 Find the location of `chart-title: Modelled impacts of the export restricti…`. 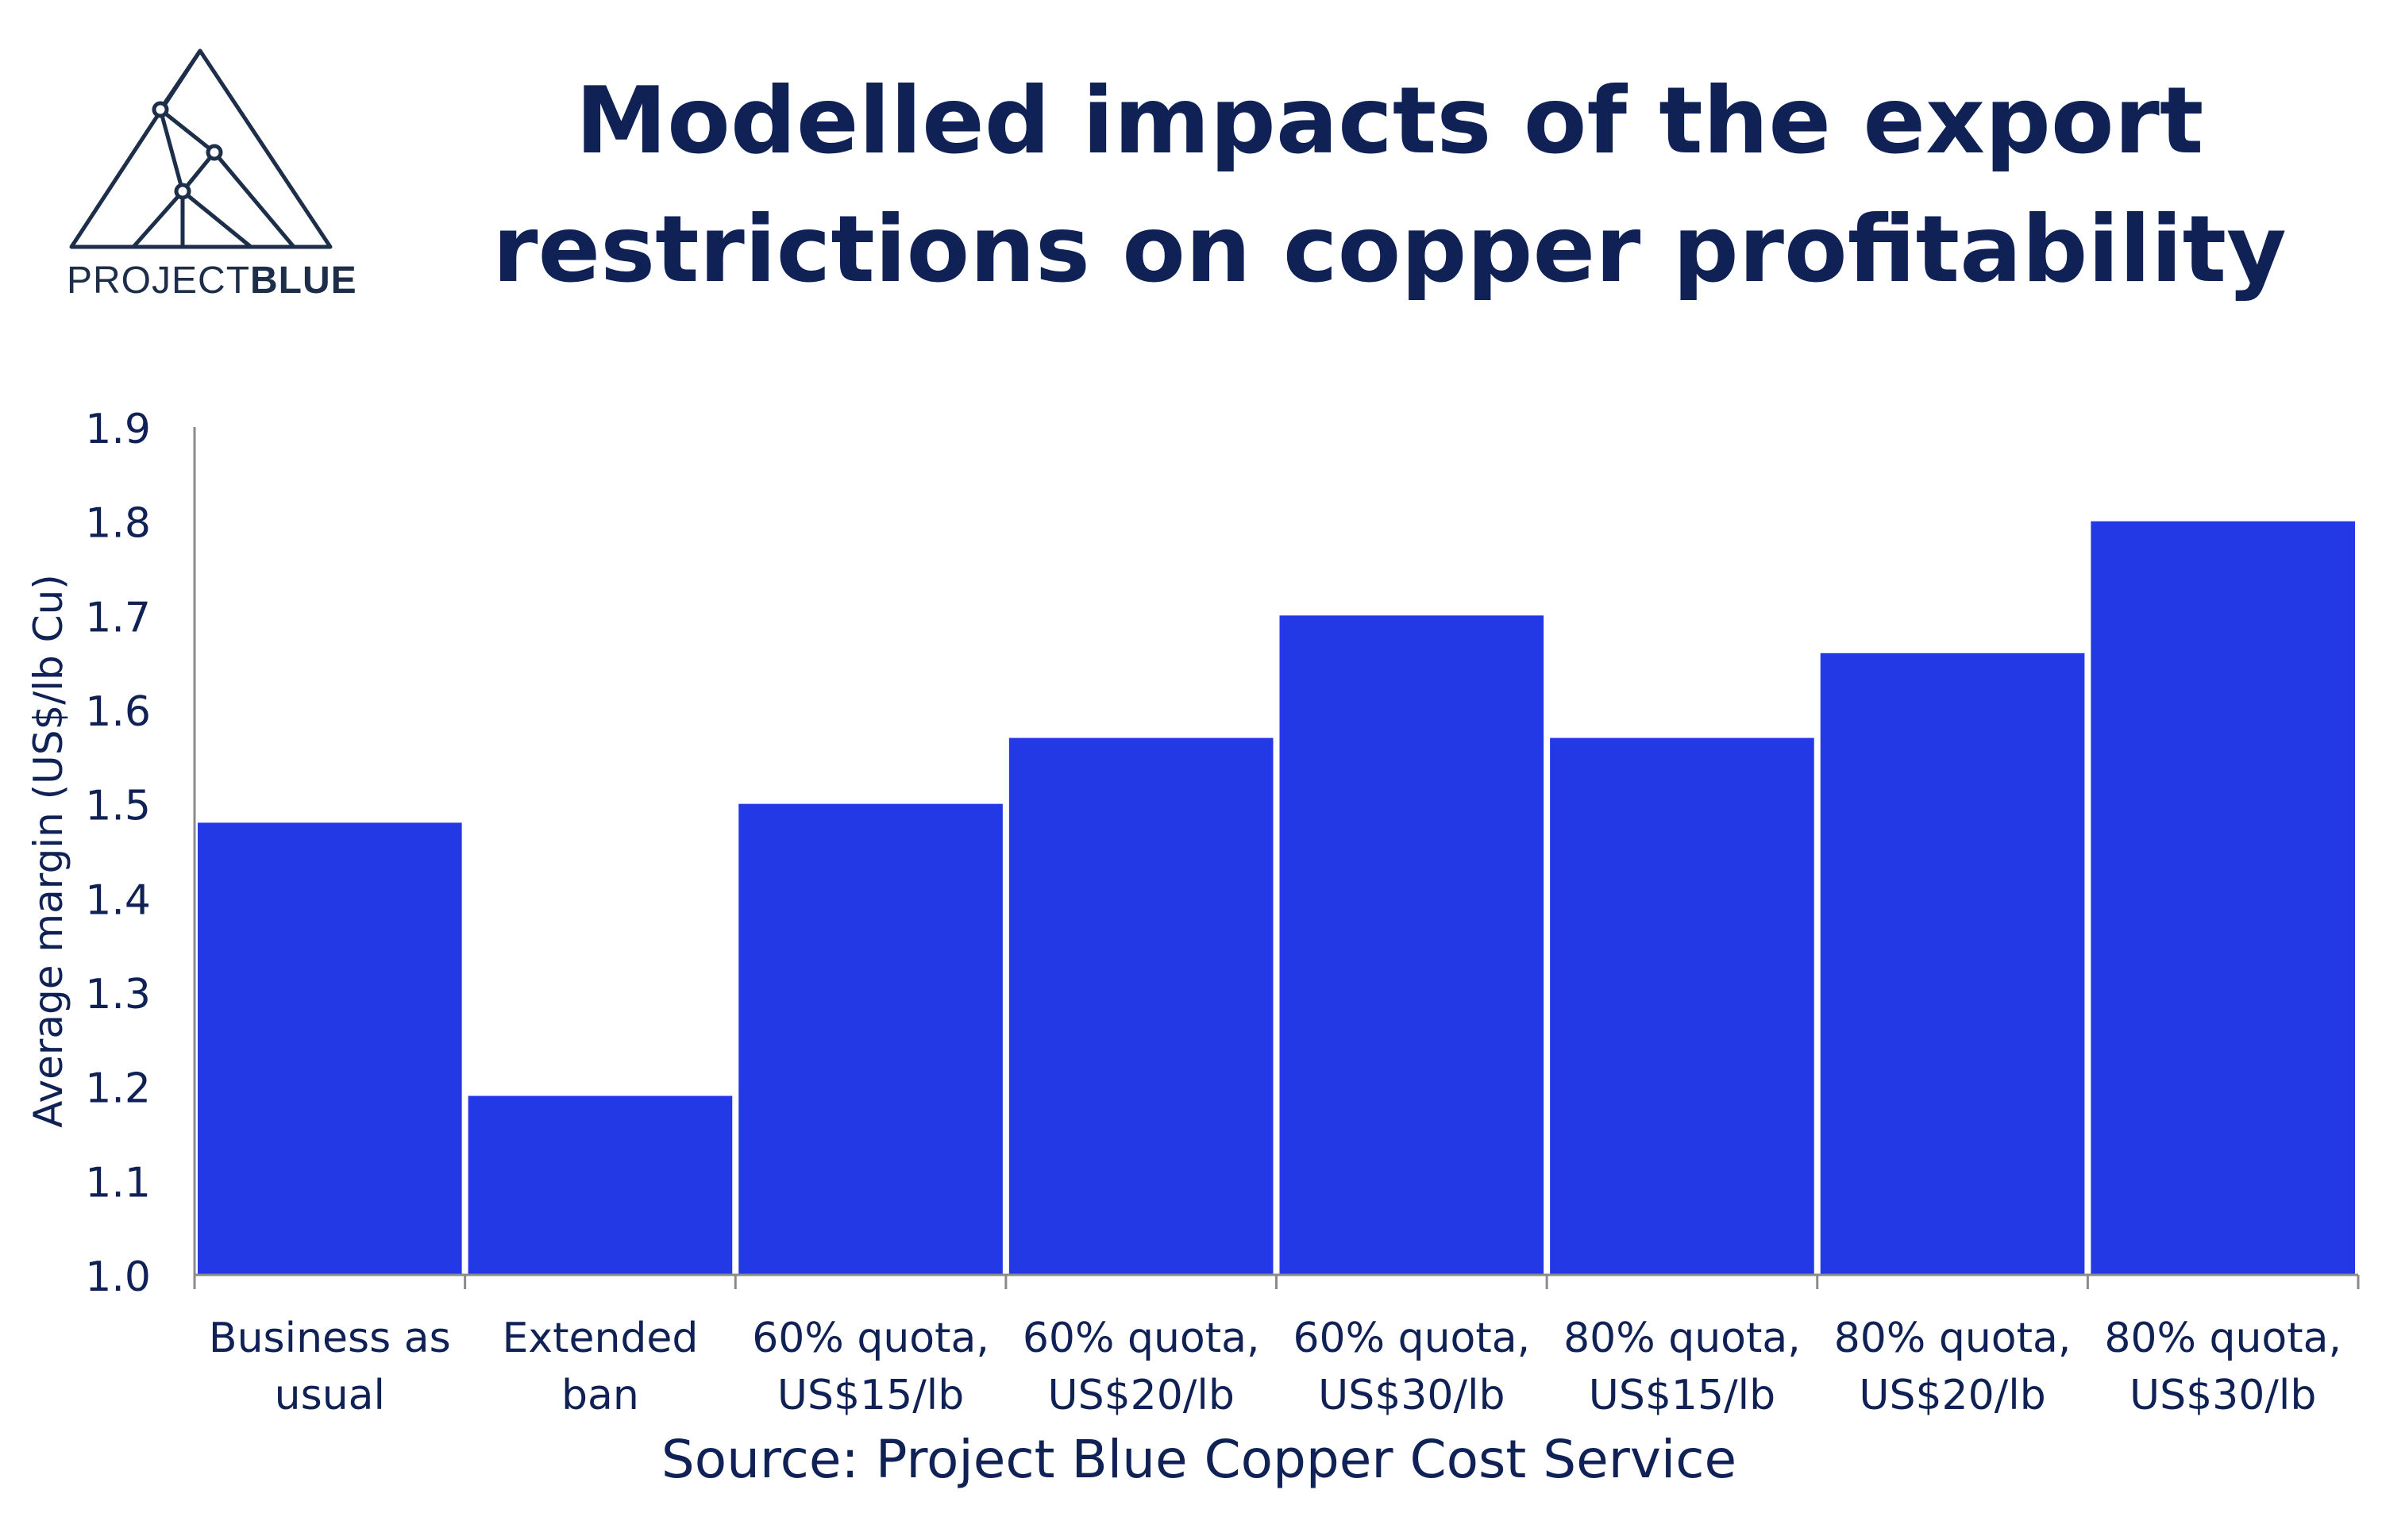

chart-title: Modelled impacts of the export restricti… is located at coordinates (1389, 185).